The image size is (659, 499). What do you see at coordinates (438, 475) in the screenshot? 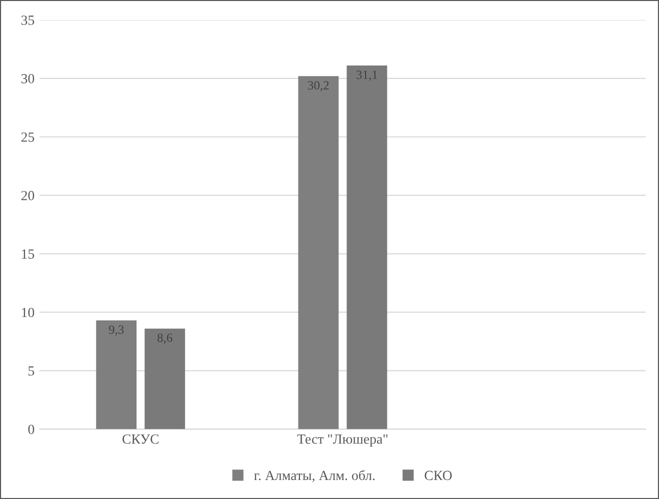
I see `legend-label: СКО` at bounding box center [438, 475].